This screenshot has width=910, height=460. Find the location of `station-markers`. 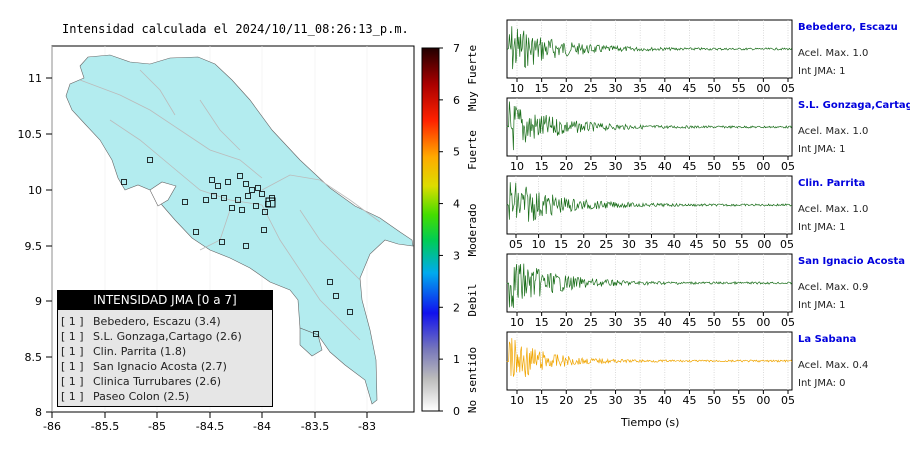

station-markers is located at coordinates (237, 247).